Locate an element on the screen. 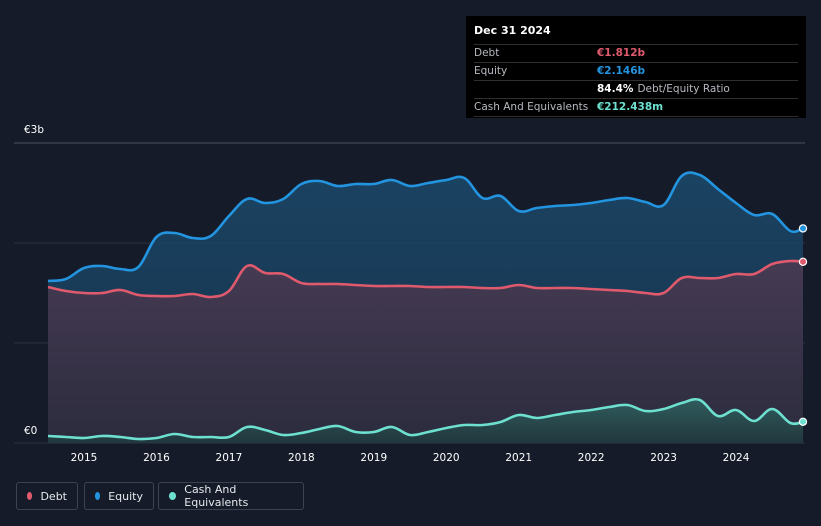 This screenshot has height=526, width=821. cash-end-marker is located at coordinates (803, 421).